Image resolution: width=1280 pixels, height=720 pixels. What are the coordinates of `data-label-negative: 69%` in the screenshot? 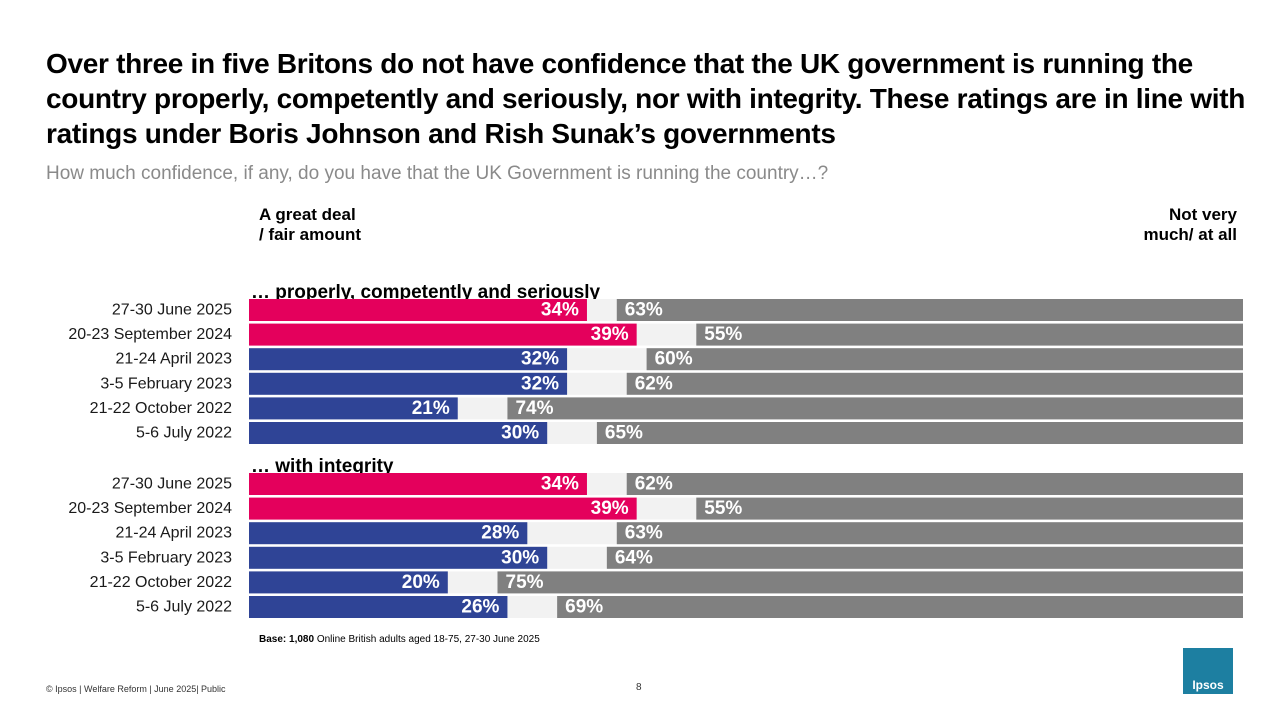 It's located at (584, 607).